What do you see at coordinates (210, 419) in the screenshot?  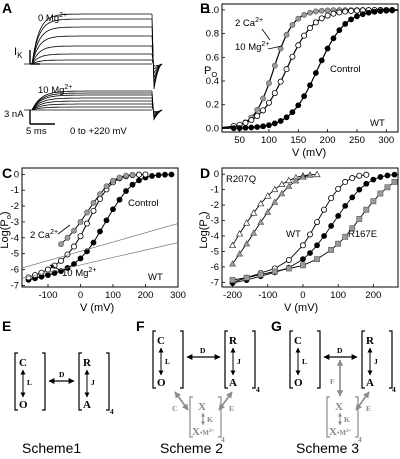 I see `rate-k-f: K` at bounding box center [210, 419].